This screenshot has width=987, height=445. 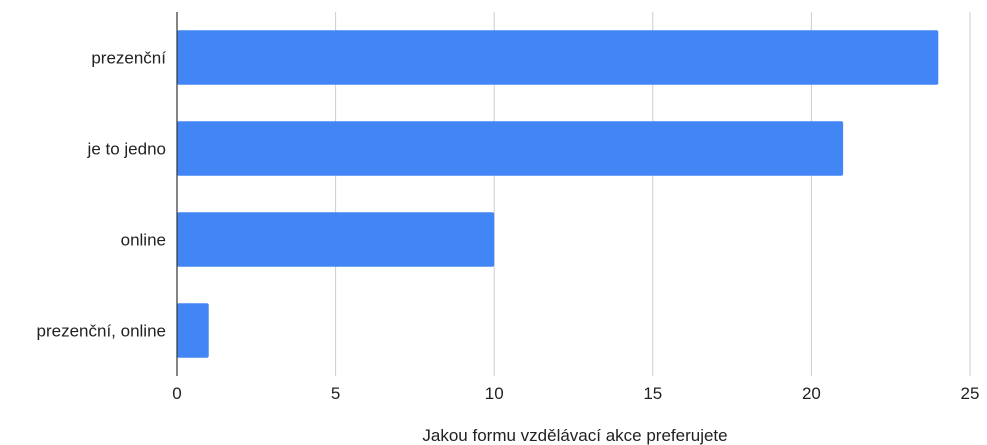 I want to click on category-label: online, so click(x=143, y=240).